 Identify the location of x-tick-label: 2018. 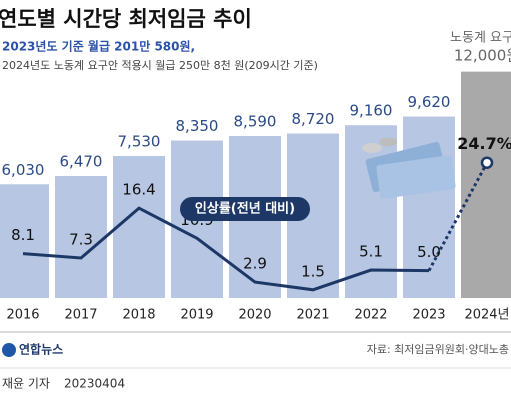
(138, 315).